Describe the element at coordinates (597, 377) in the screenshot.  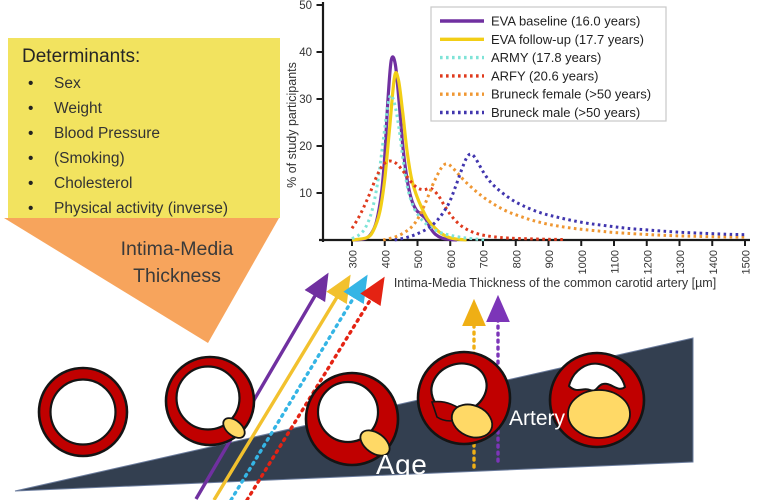
I see `lumen-remnant` at that location.